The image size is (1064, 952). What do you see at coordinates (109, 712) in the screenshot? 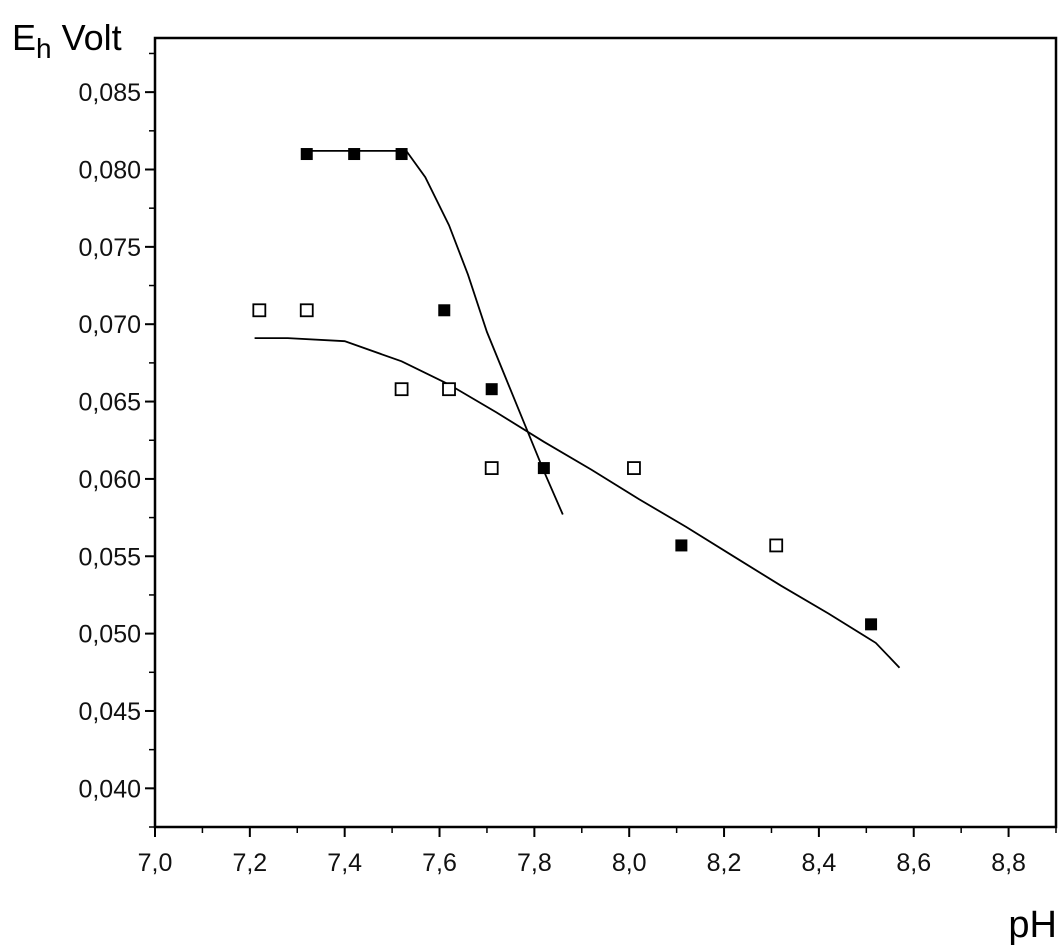
I see `y-tick-label: 0,045` at bounding box center [109, 712].